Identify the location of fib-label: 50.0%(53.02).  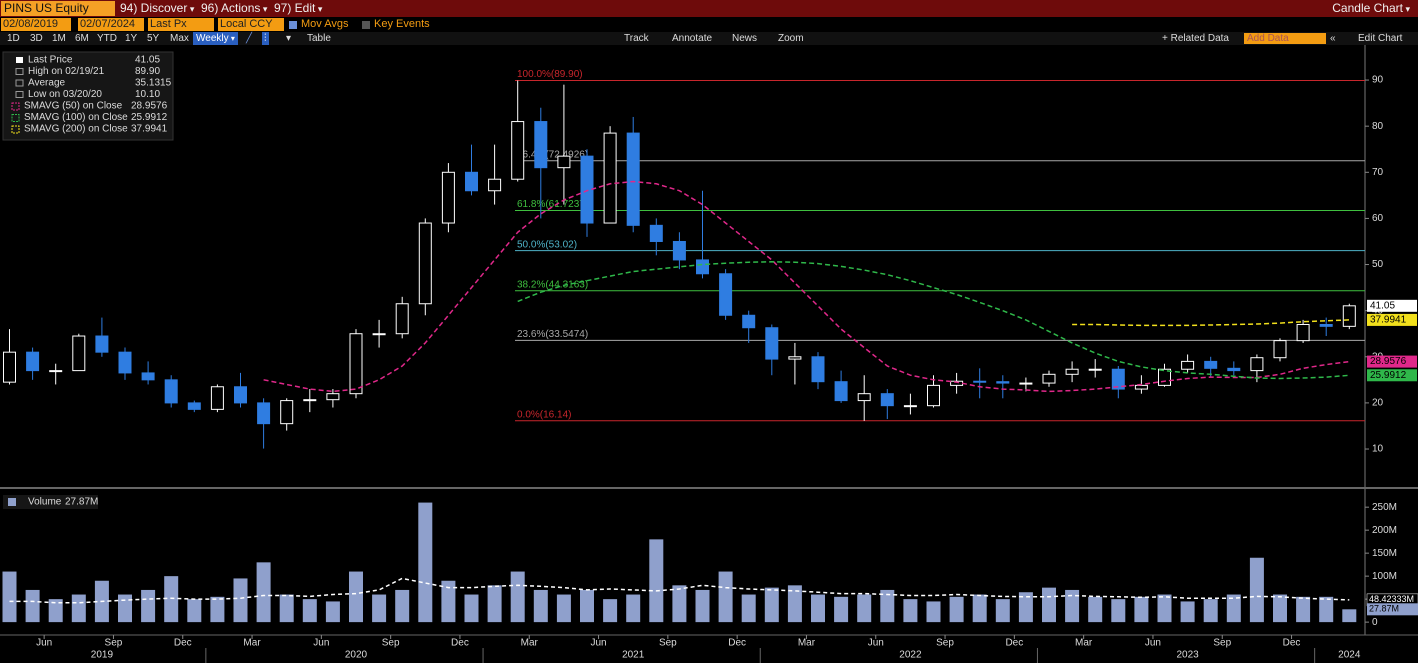
(547, 244).